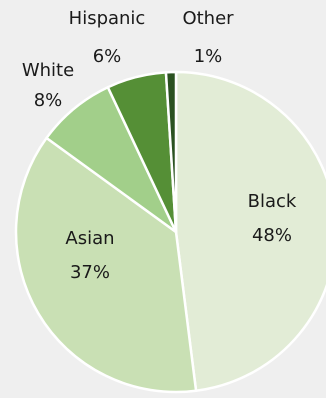 The height and width of the screenshot is (398, 326). Describe the element at coordinates (272, 201) in the screenshot. I see `slice-label-black: Black` at that location.